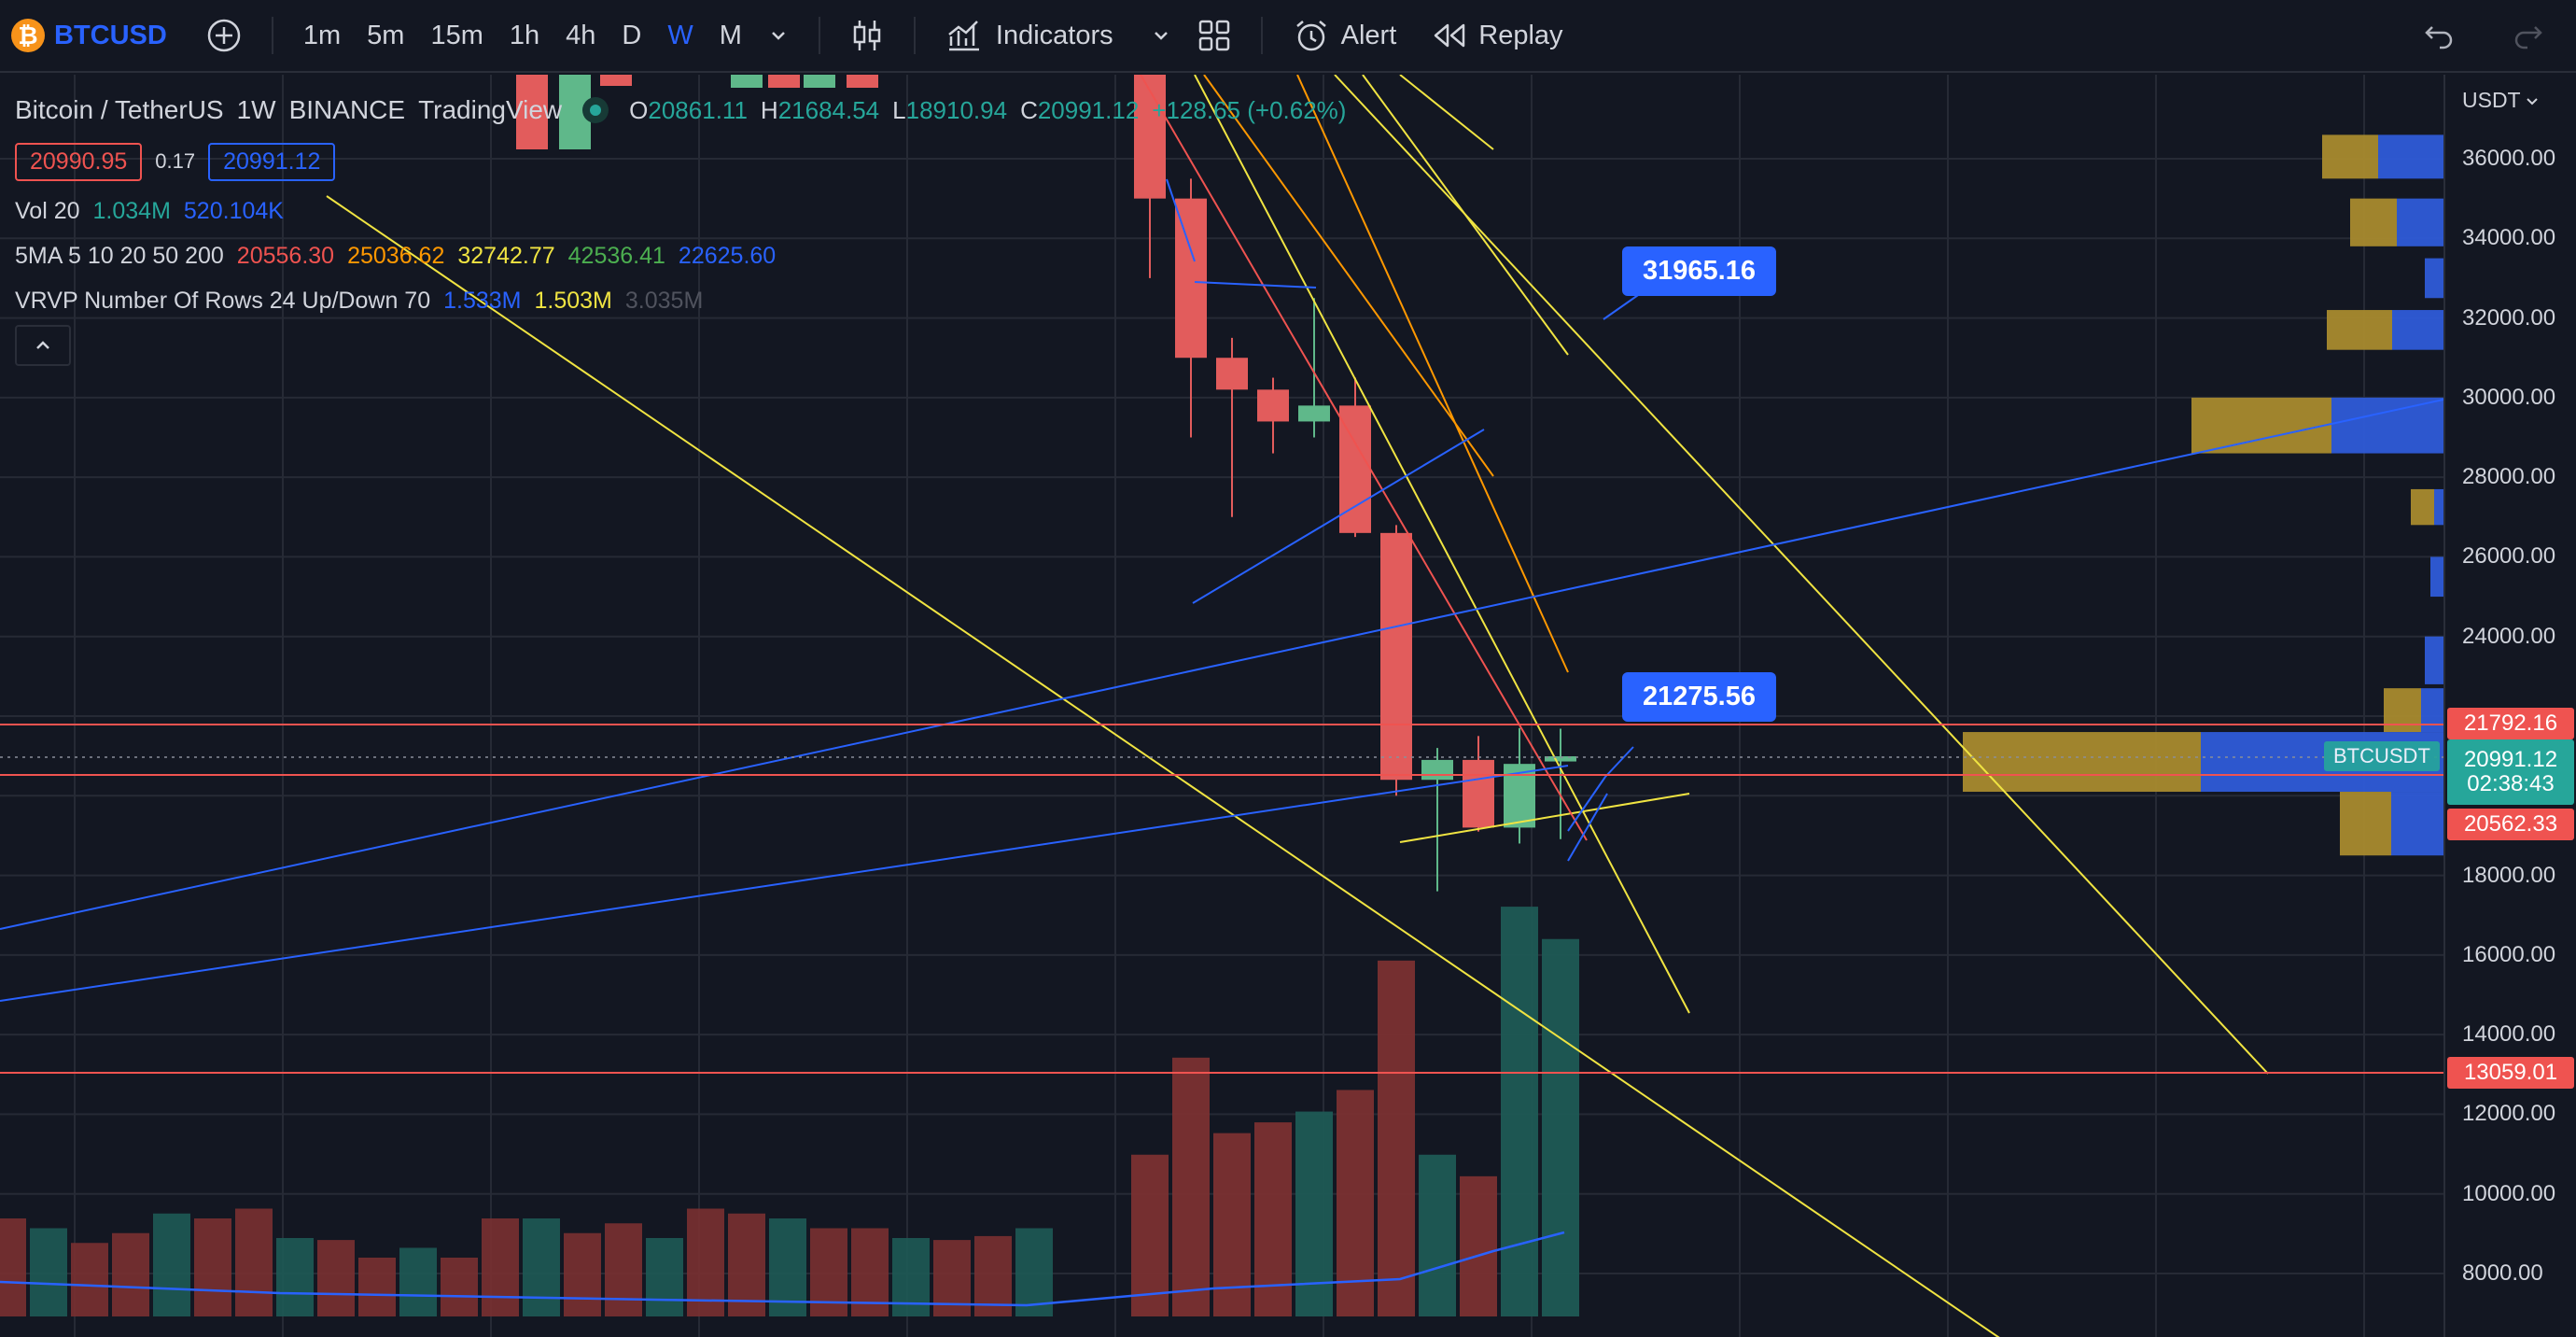 The height and width of the screenshot is (1337, 2576). Describe the element at coordinates (1161, 35) in the screenshot. I see `indicators-dropdown-icon` at that location.